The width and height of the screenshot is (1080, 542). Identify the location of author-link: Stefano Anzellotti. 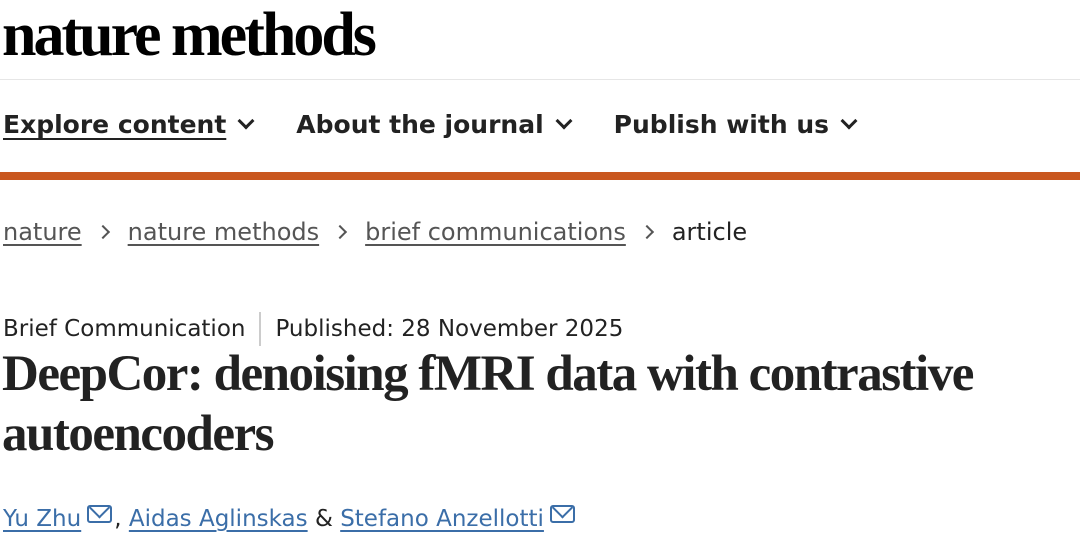
(442, 519).